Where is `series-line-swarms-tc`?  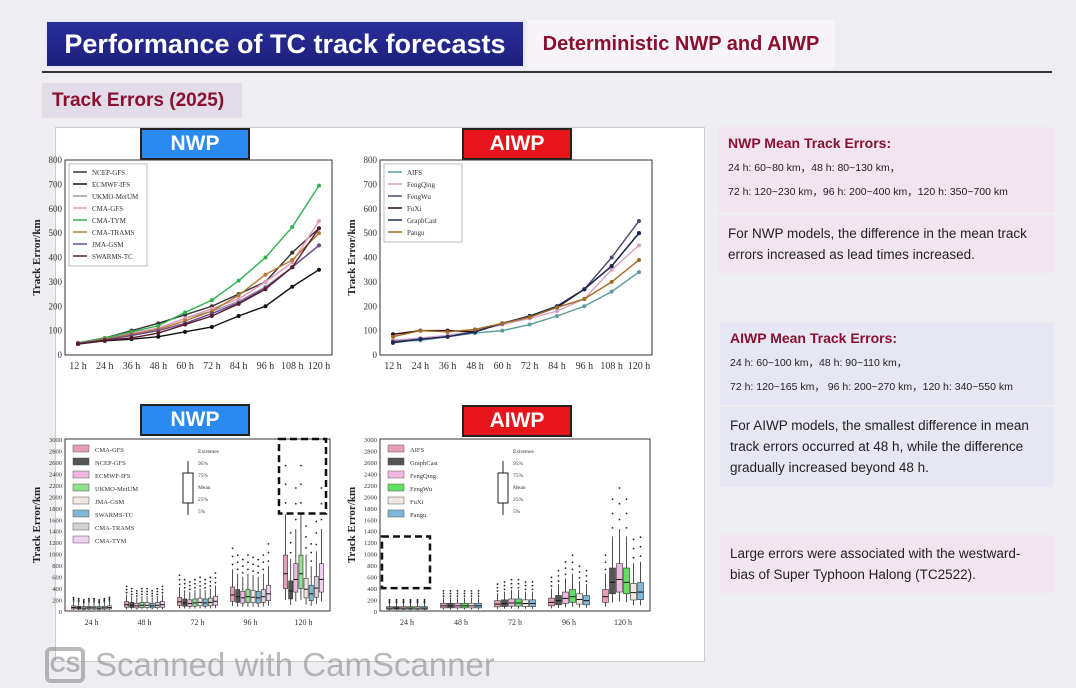
series-line-swarms-tc is located at coordinates (198, 286).